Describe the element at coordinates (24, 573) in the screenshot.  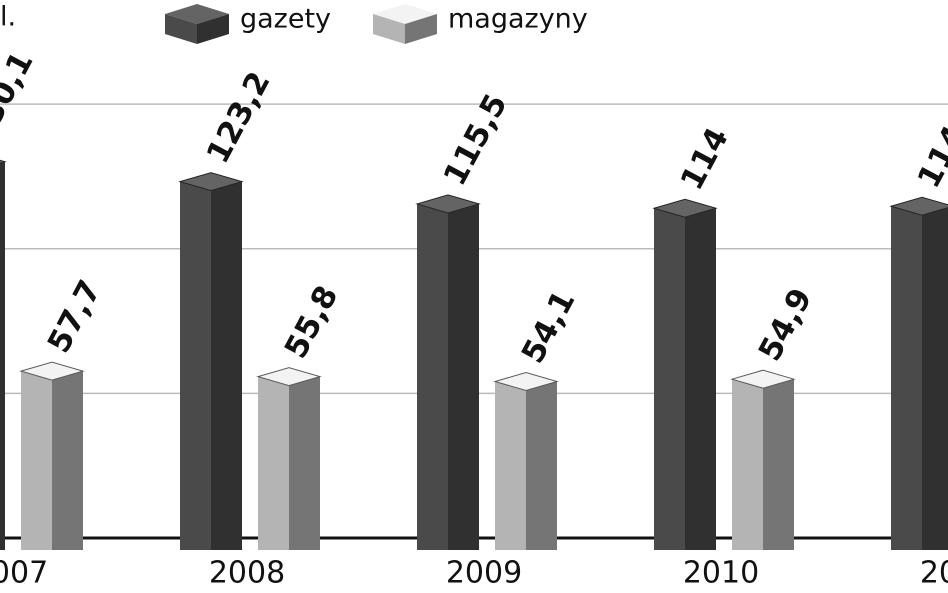
I see `x-tick-label: 2007` at that location.